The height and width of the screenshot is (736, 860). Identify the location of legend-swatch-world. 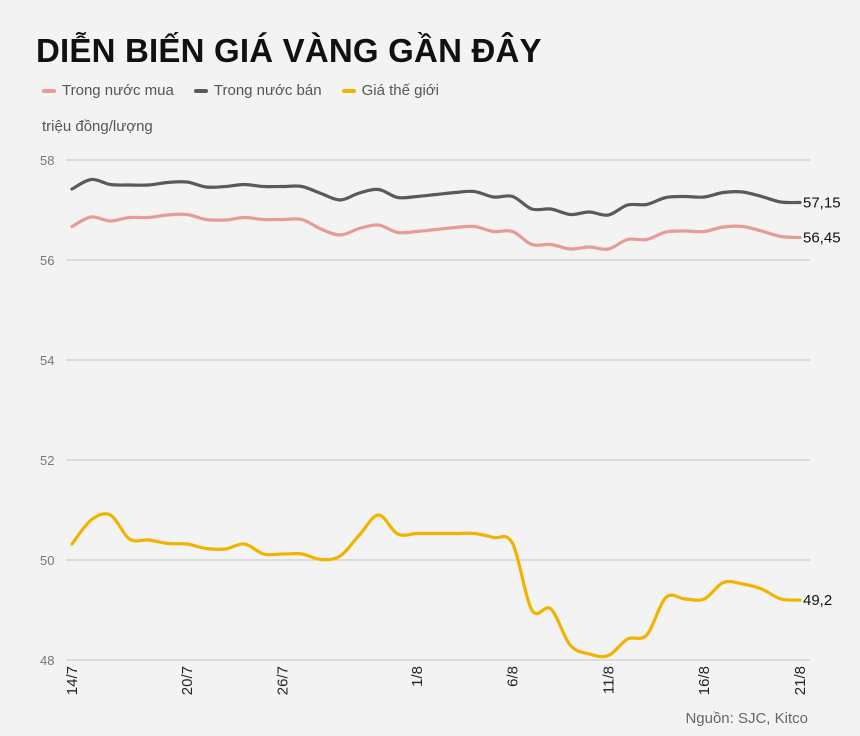
(348, 90).